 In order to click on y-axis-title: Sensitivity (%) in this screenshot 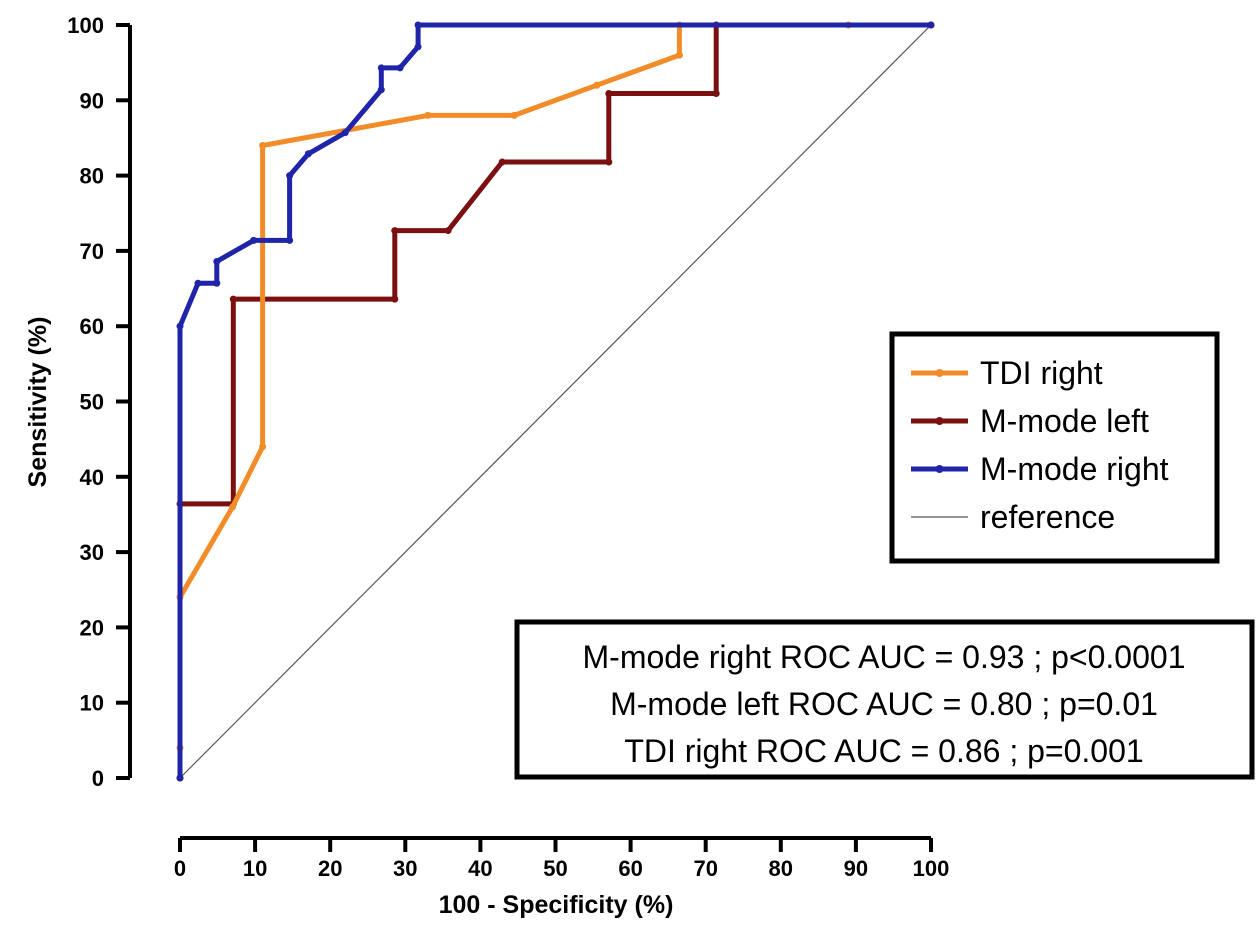, I will do `click(38, 402)`.